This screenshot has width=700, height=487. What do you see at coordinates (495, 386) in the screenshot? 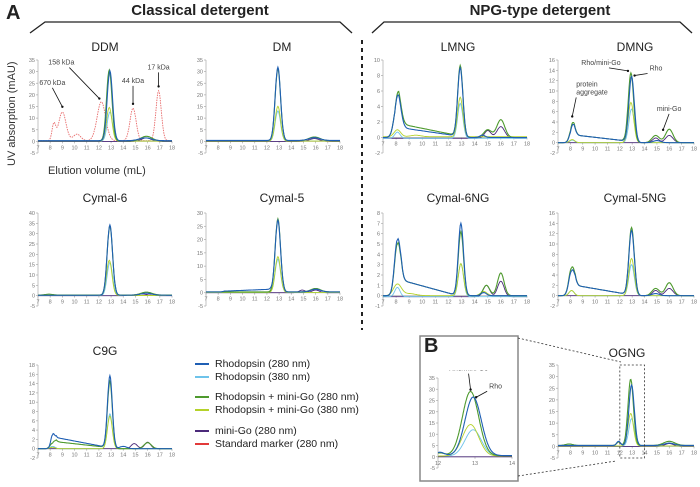
I see `annotation-label: Rho` at bounding box center [495, 386].